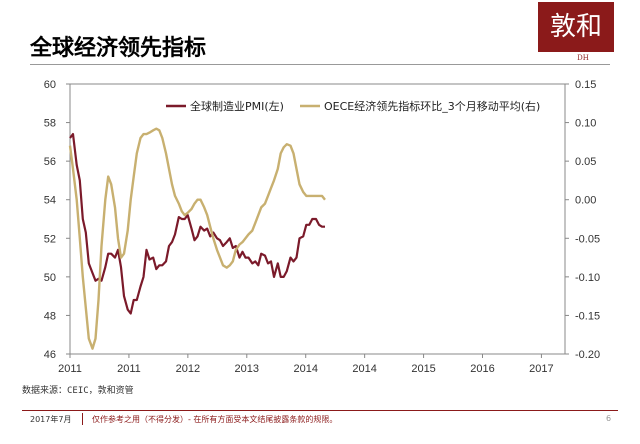 The height and width of the screenshot is (444, 640). What do you see at coordinates (423, 369) in the screenshot?
I see `x-tick-label: 2015` at bounding box center [423, 369].